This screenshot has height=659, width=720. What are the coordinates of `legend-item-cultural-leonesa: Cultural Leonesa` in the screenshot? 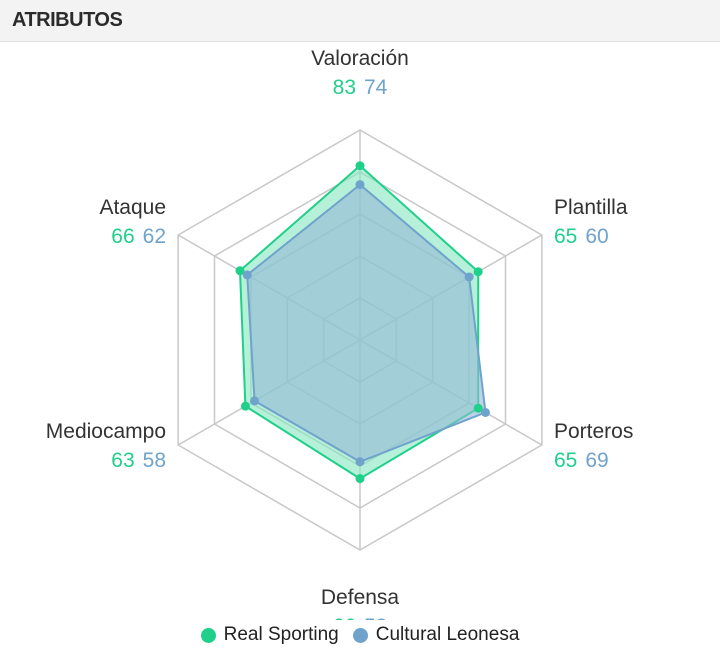 It's located at (436, 635).